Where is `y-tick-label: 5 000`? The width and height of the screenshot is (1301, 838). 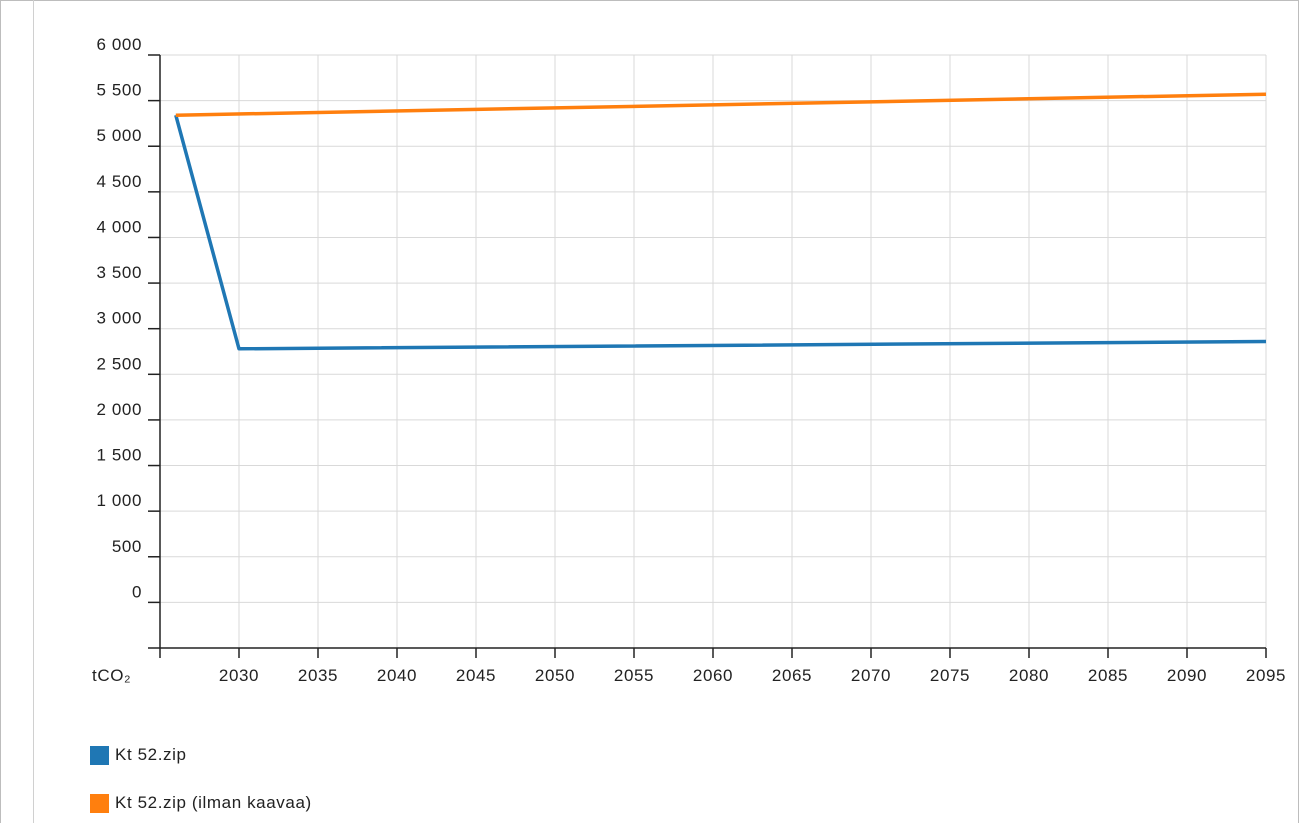
y-tick-label: 5 000 is located at coordinates (119, 135).